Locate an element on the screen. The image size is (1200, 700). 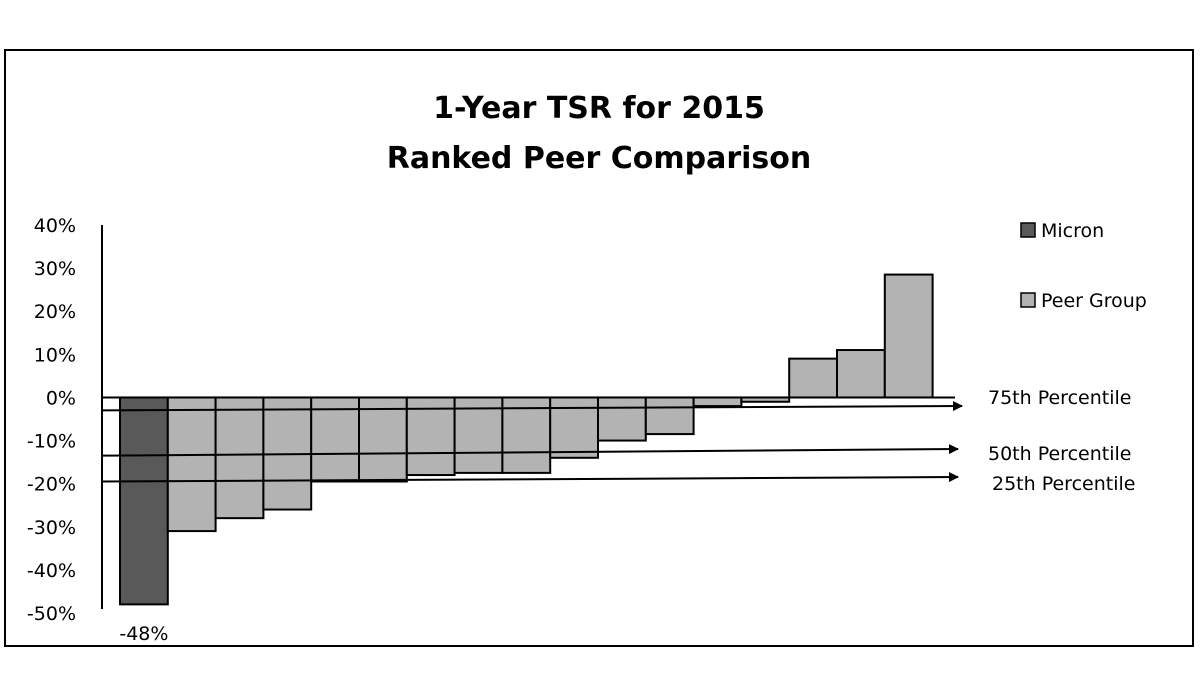
y-tick-label: 30% is located at coordinates (55, 269).